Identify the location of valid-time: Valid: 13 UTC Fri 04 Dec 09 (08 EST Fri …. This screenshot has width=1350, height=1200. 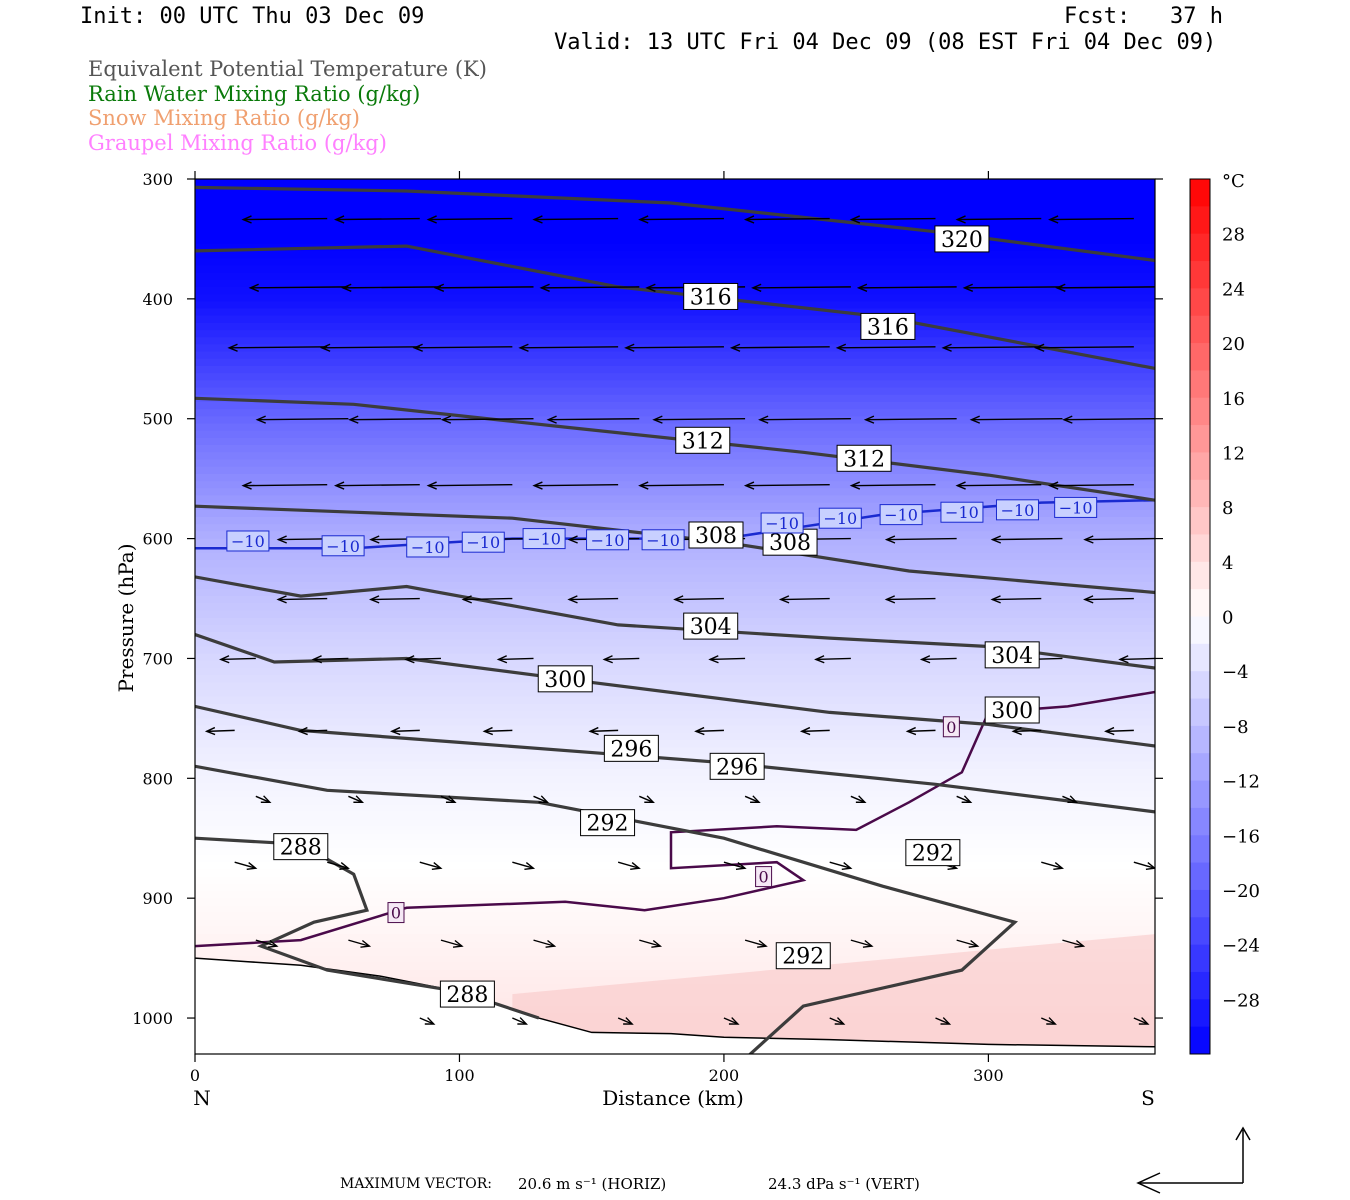
(885, 42).